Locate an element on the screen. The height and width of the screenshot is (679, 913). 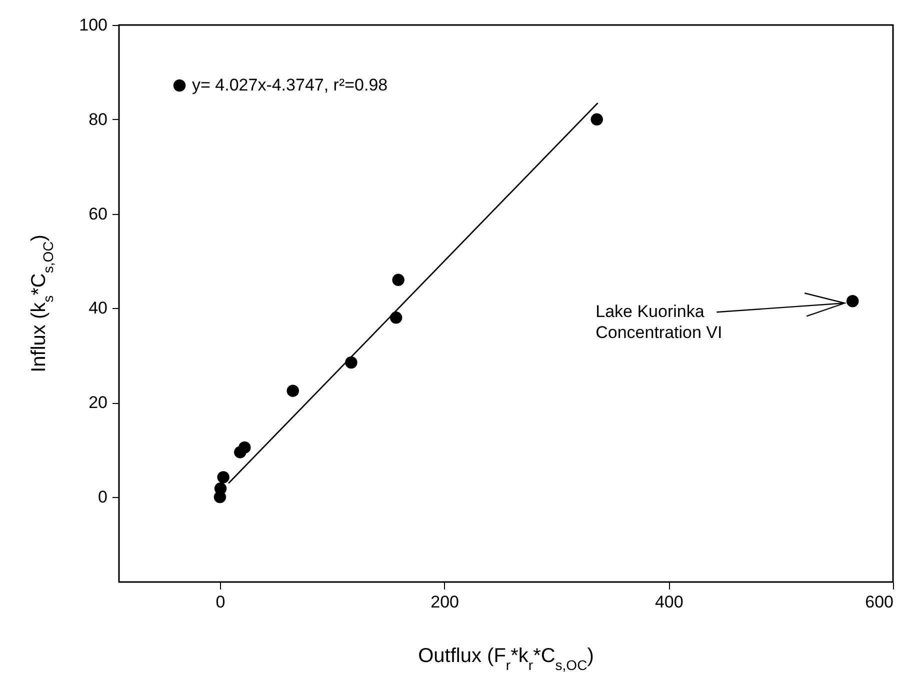
x-tick-label: 0 is located at coordinates (221, 602).